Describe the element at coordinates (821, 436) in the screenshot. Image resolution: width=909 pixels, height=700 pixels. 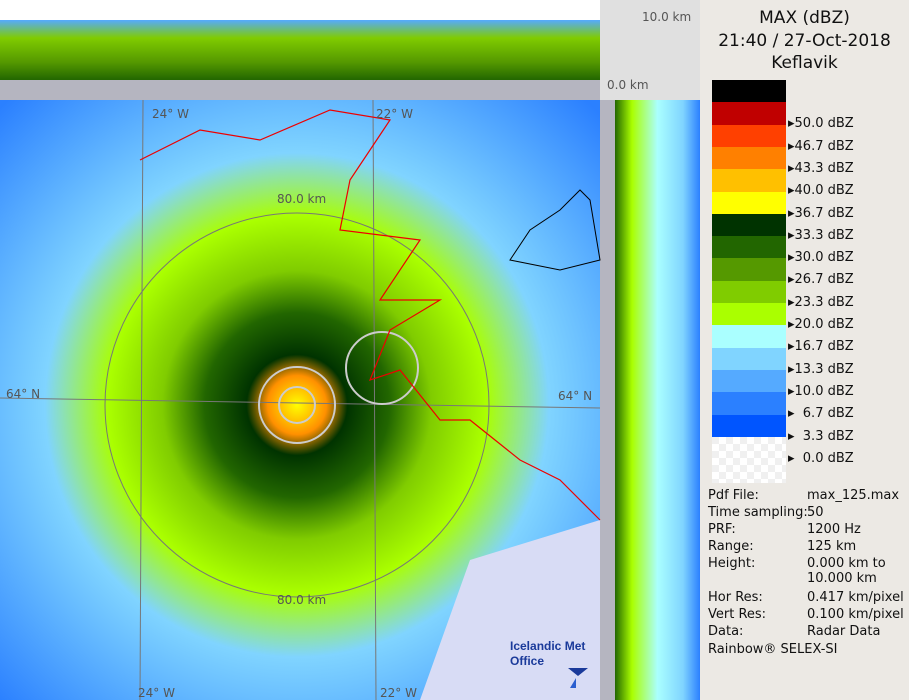
I see `legend-label: ▸ 3.3 dBZ` at that location.